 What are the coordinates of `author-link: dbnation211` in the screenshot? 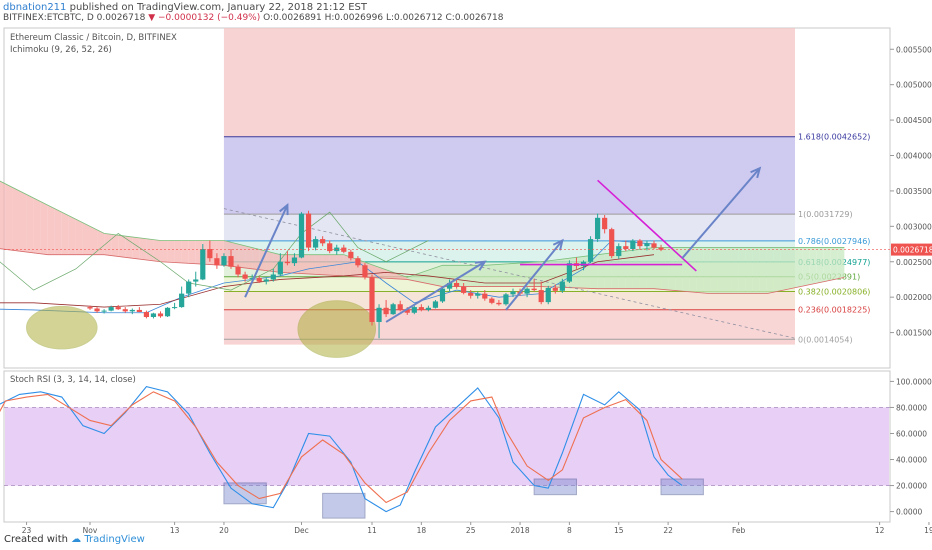 It's located at (35, 7).